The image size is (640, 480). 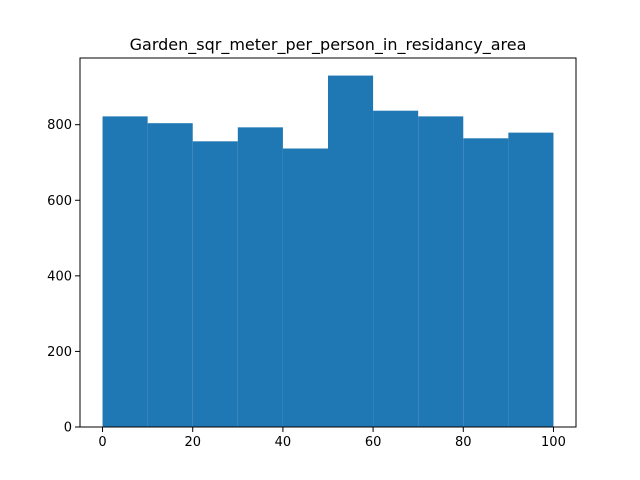 I want to click on y-tick-label-3: 600, so click(x=59, y=201).